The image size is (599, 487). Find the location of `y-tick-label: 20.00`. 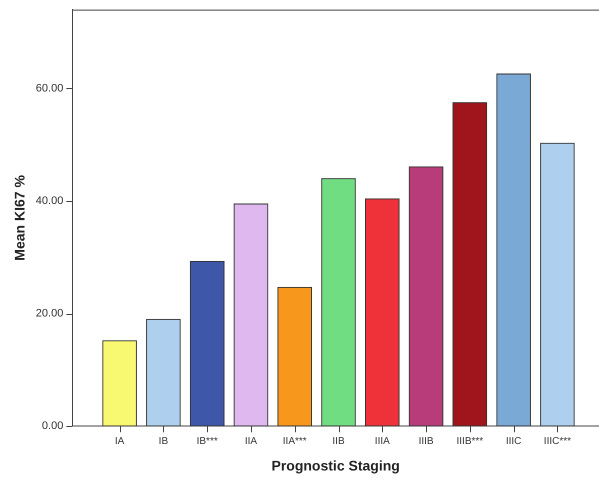

y-tick-label: 20.00 is located at coordinates (50, 314).